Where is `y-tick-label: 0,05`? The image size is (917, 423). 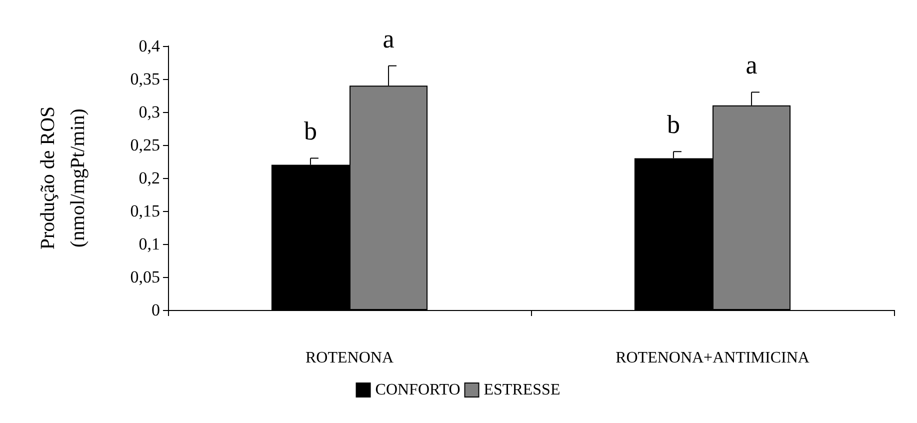
y-tick-label: 0,05 is located at coordinates (145, 277).